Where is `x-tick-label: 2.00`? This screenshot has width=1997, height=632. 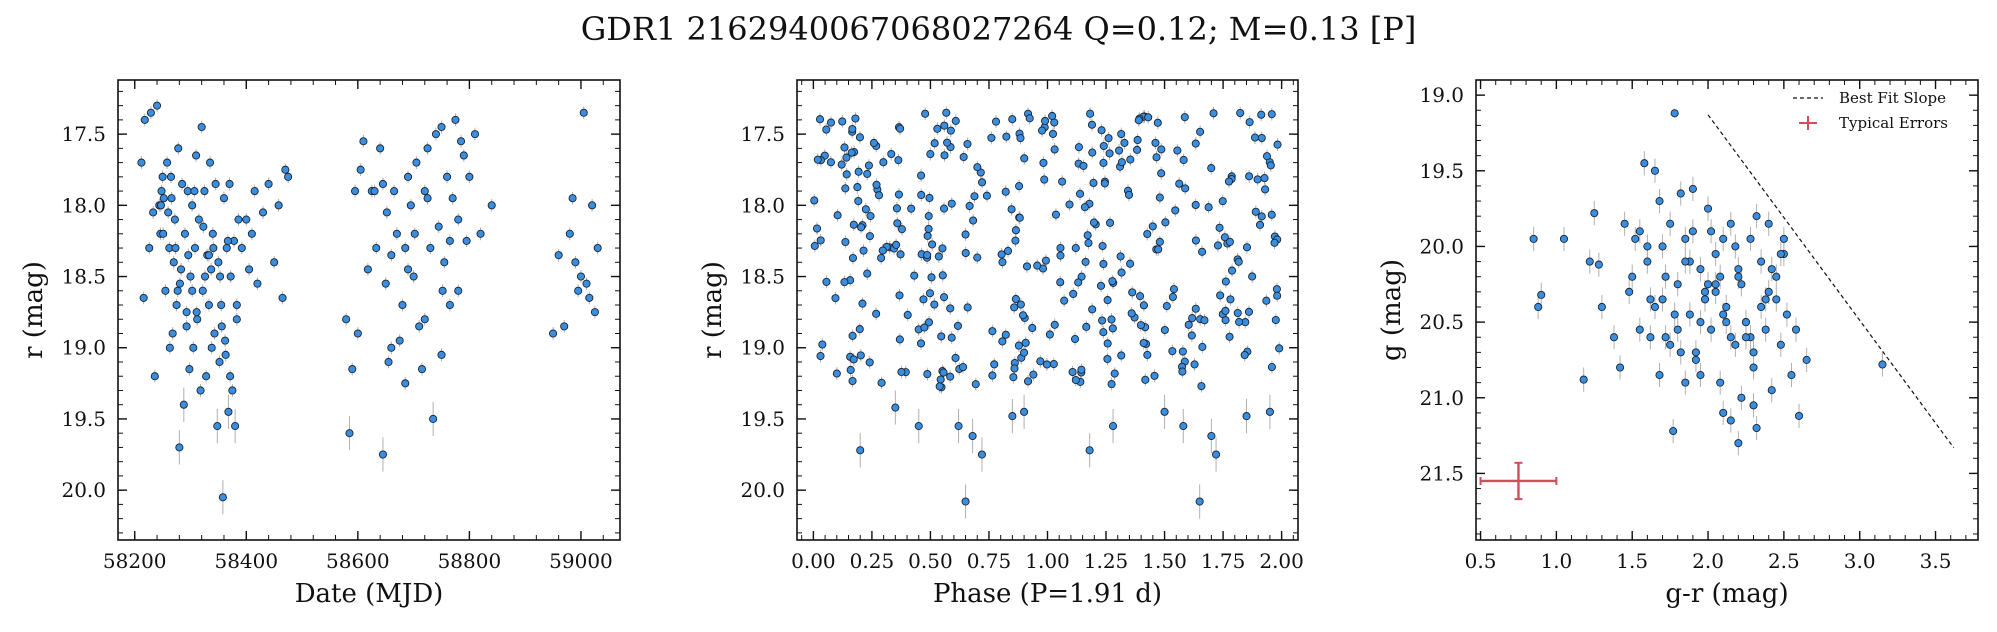 x-tick-label: 2.00 is located at coordinates (1281, 561).